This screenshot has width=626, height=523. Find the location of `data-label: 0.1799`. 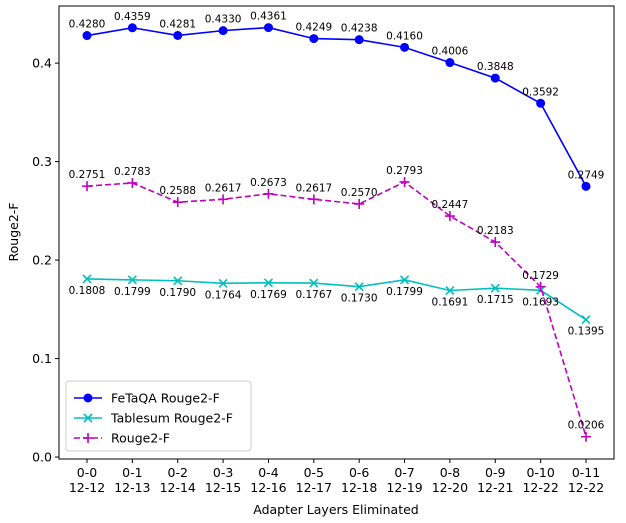

data-label: 0.1799 is located at coordinates (404, 292).